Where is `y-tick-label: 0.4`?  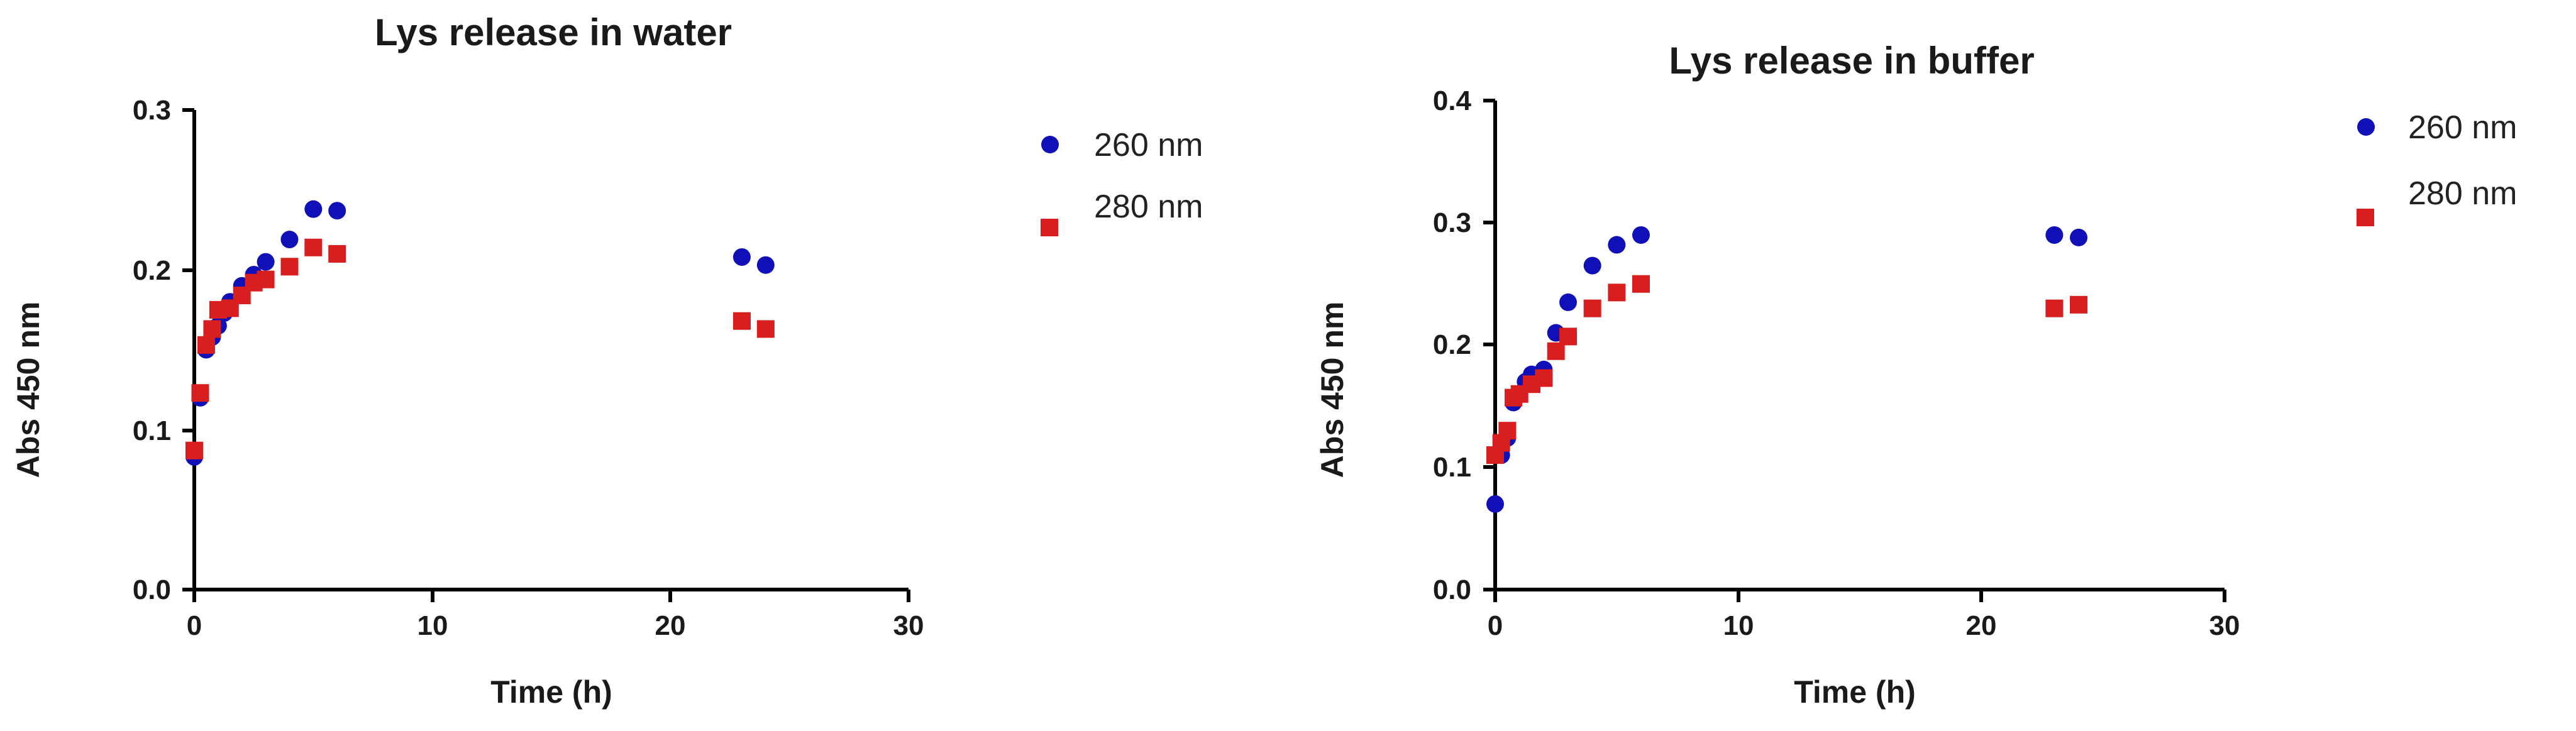
y-tick-label: 0.4 is located at coordinates (1452, 100).